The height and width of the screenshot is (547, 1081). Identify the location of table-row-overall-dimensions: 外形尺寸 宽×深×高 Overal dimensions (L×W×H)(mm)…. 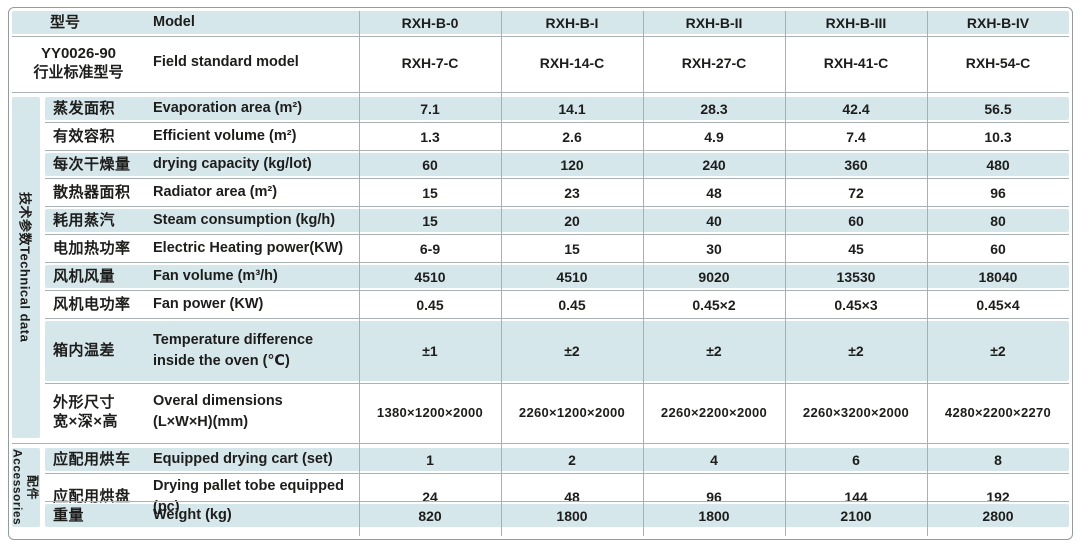
(557, 412).